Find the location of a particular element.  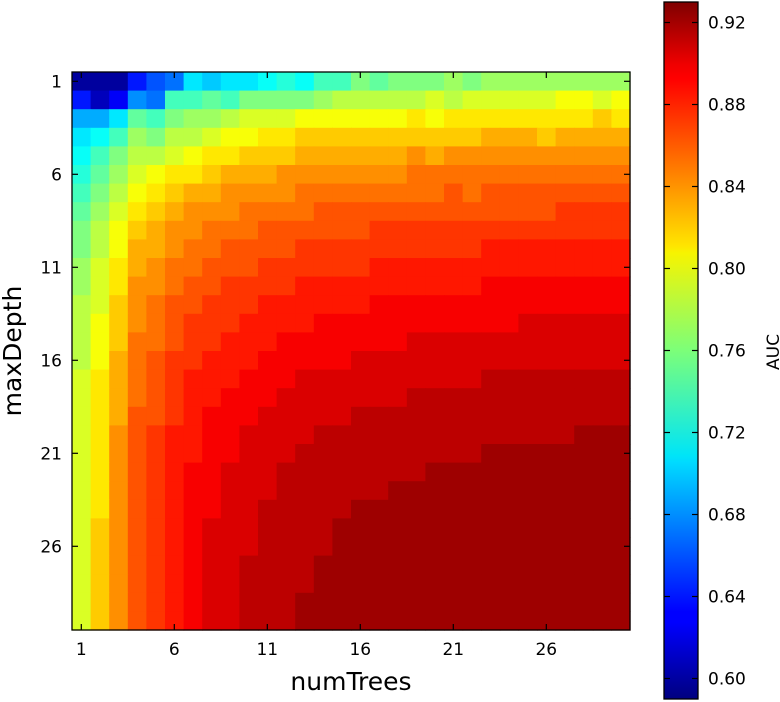

colorbar-tick-label: 0.92 is located at coordinates (727, 24).